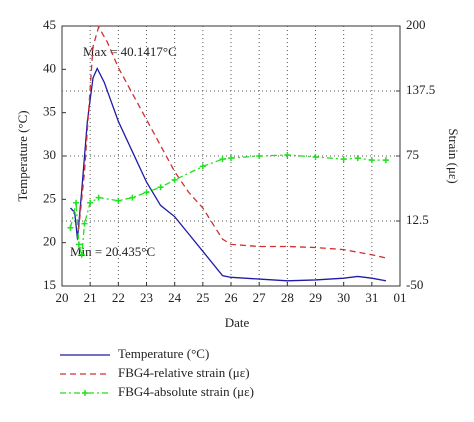 The height and width of the screenshot is (422, 474). What do you see at coordinates (49, 197) in the screenshot?
I see `y-tick-label: 25` at bounding box center [49, 197].